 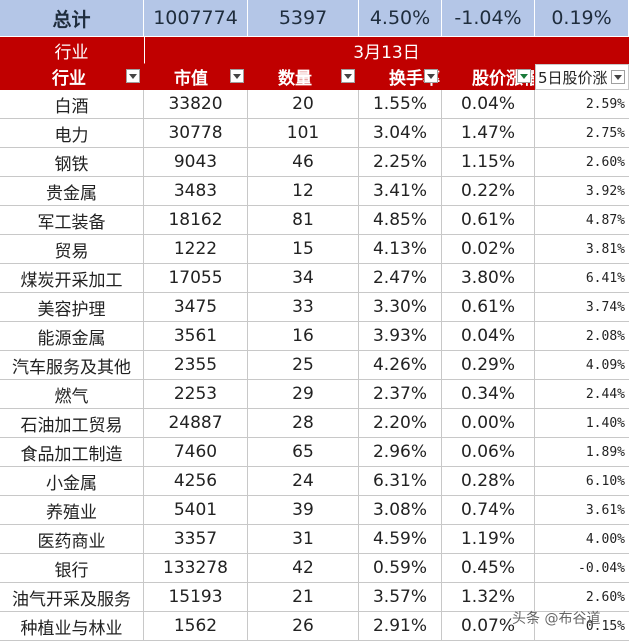 What do you see at coordinates (196, 191) in the screenshot?
I see `market-cap-cell: 3483` at bounding box center [196, 191].